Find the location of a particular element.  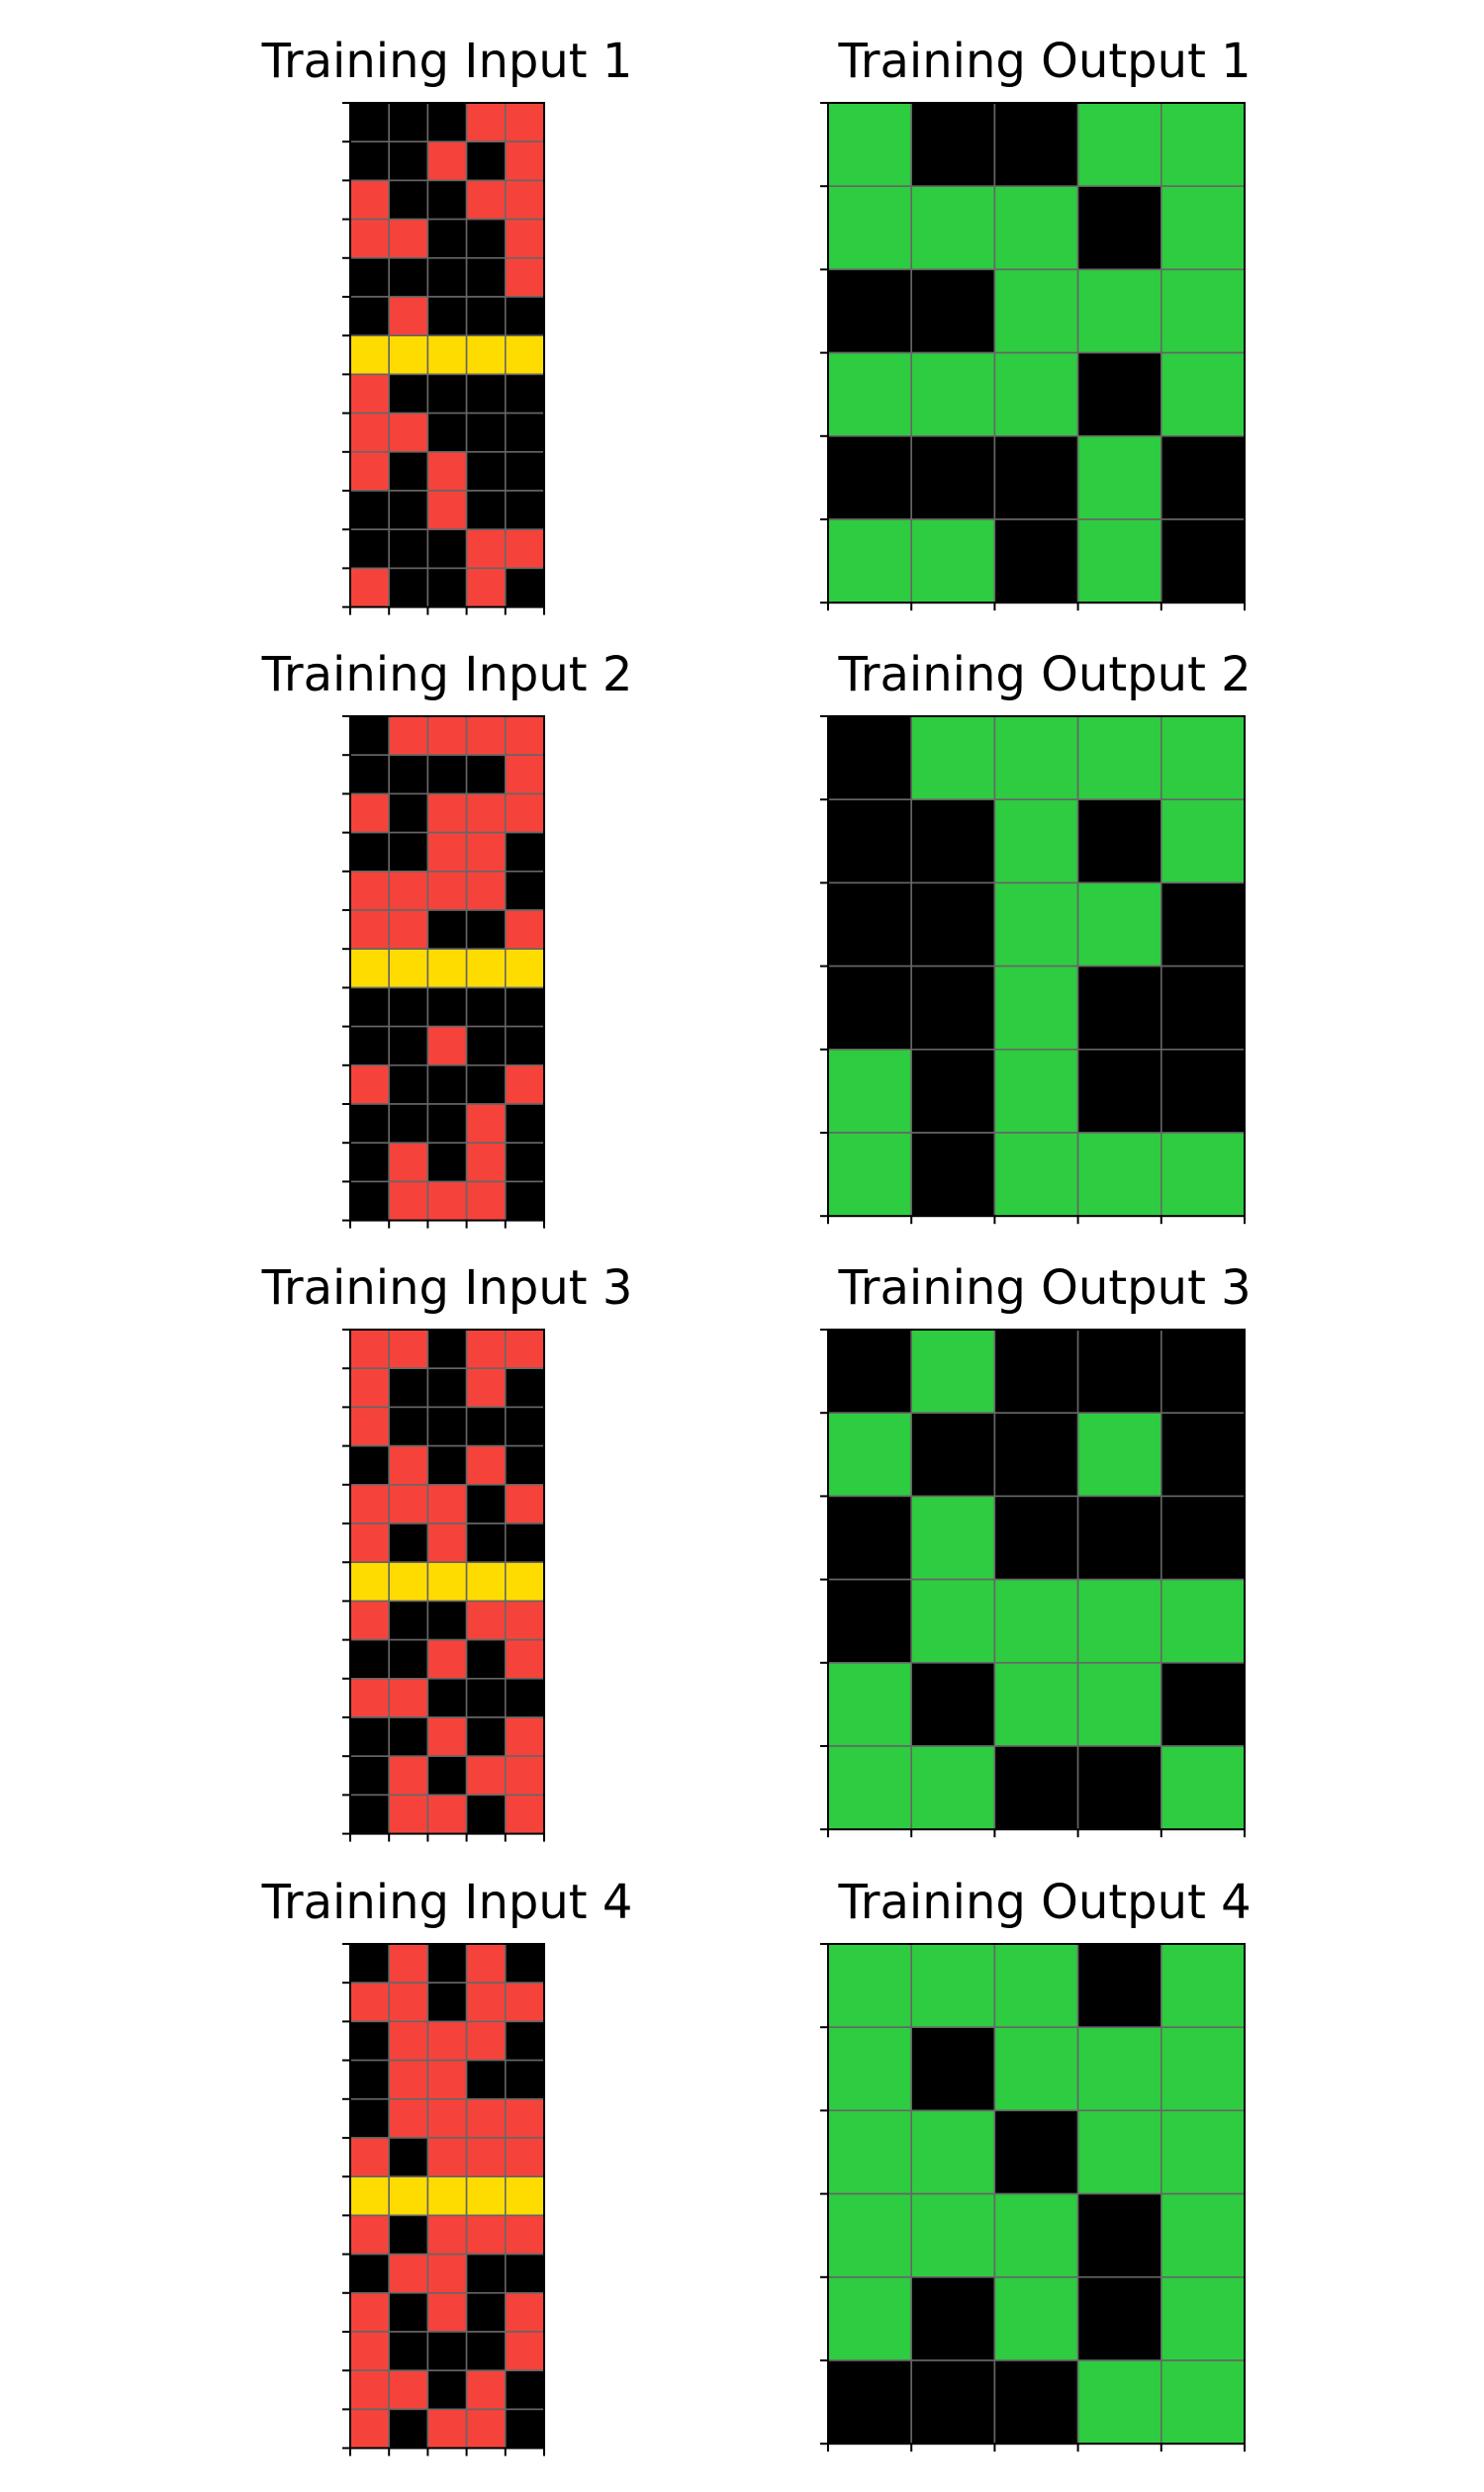

training-output-4-grid is located at coordinates (1033, 2197).